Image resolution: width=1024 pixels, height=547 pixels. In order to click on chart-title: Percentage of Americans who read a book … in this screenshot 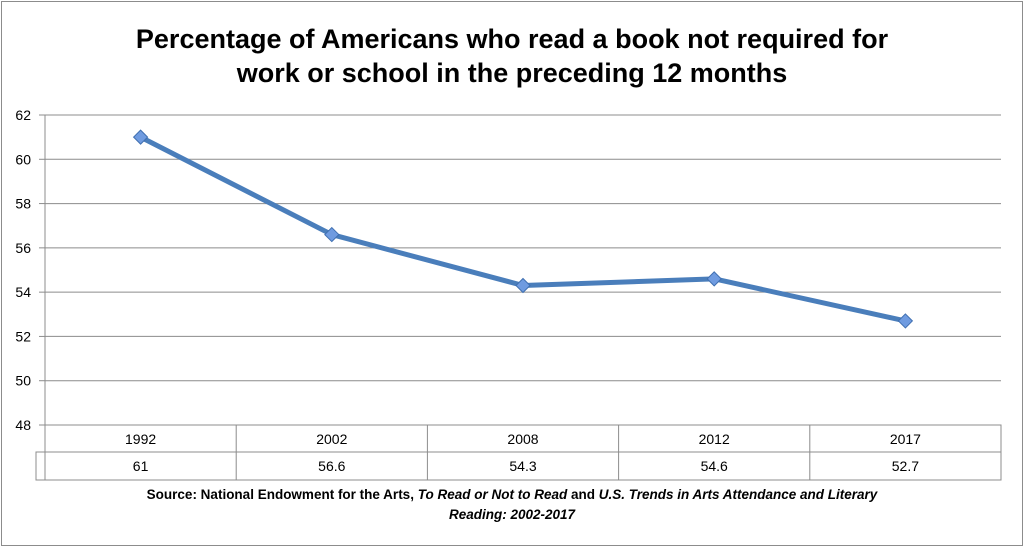, I will do `click(512, 56)`.